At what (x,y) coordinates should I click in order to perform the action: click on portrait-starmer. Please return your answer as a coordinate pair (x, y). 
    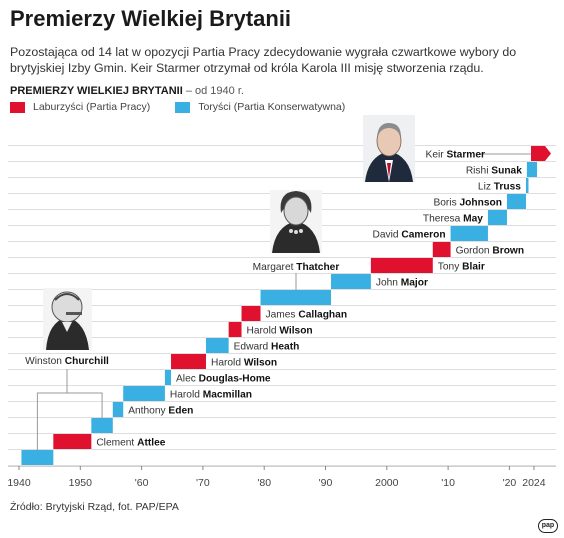
    Looking at the image, I should click on (389, 148).